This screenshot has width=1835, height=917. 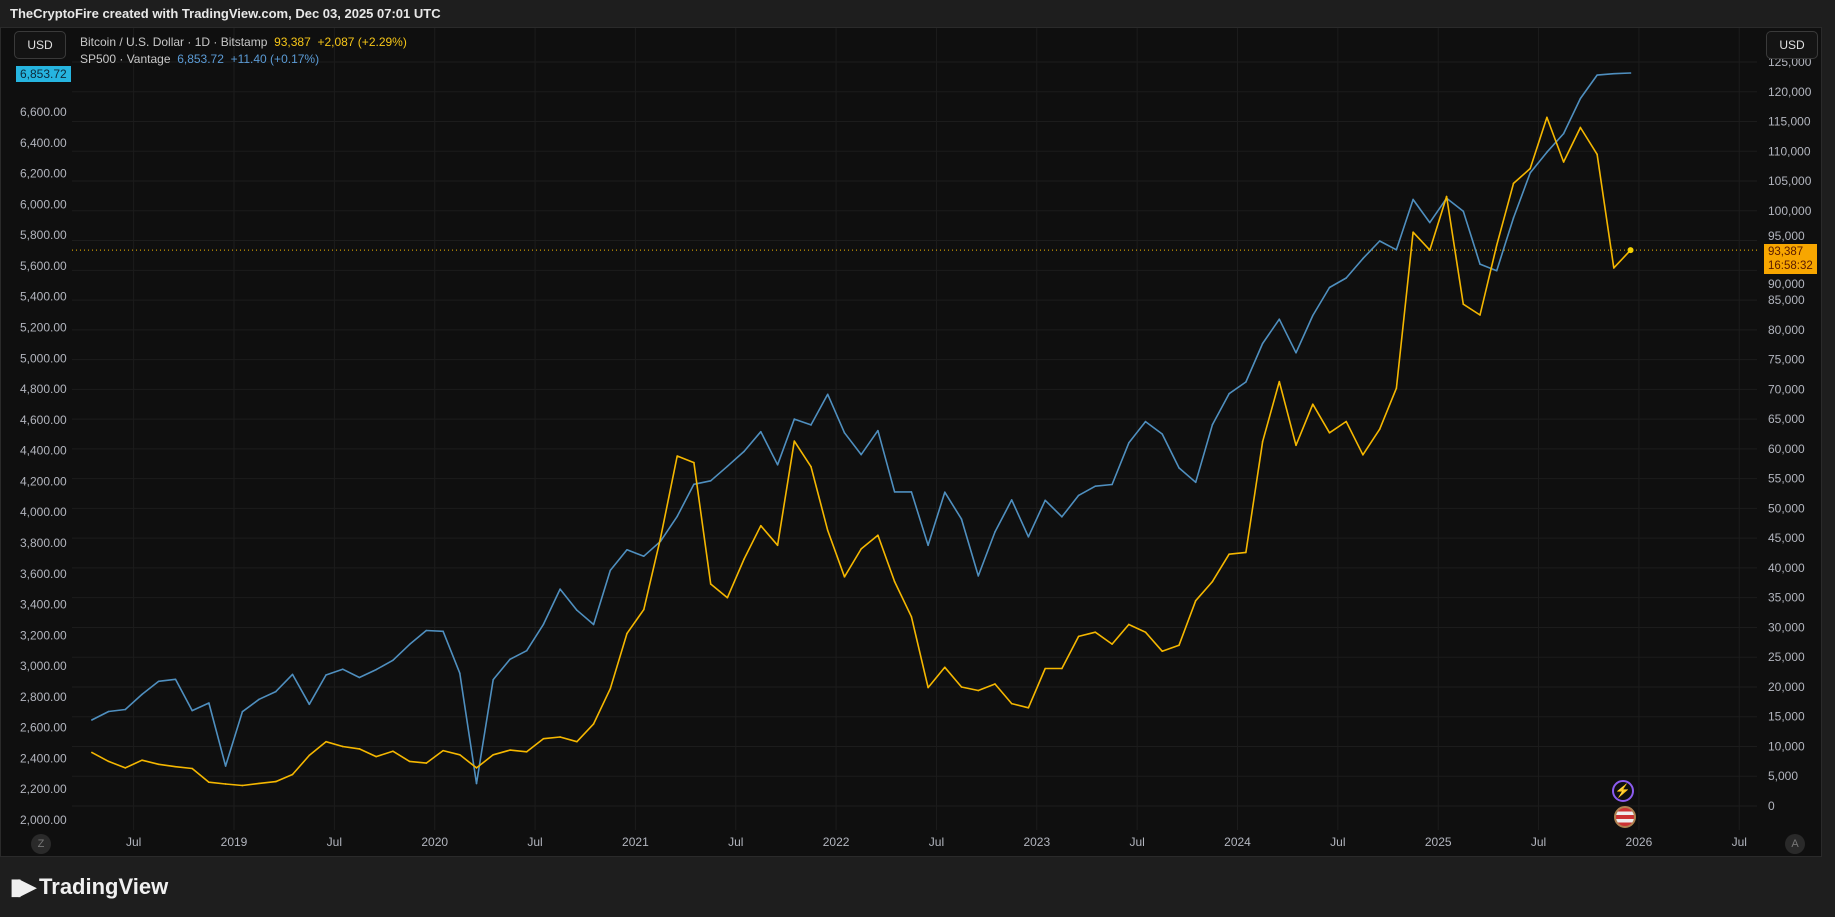 I want to click on right-axis-tick-label: 55,000, so click(x=1786, y=479).